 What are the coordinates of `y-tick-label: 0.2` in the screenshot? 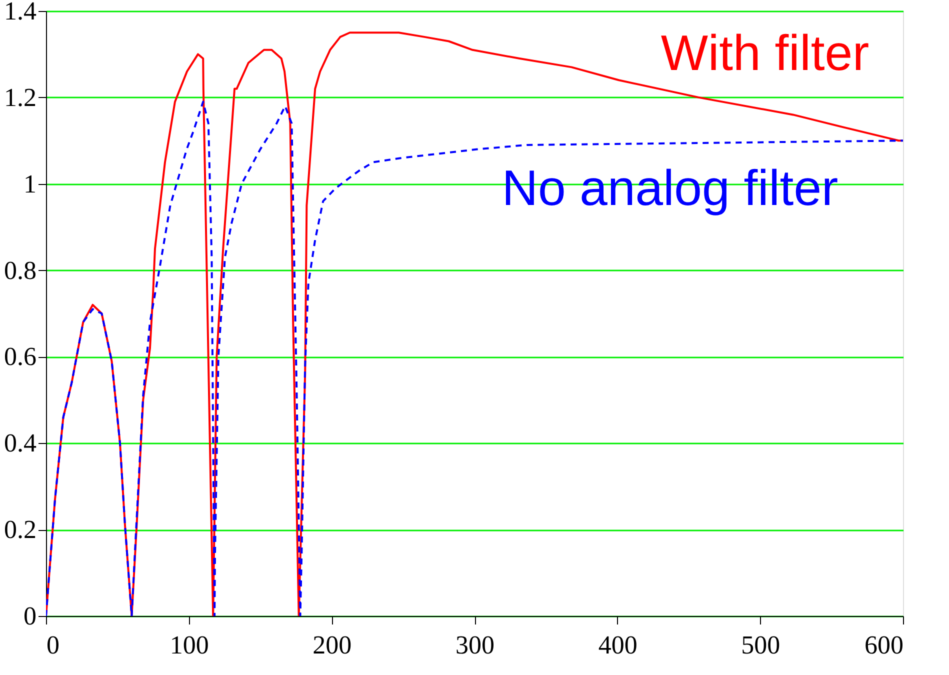 It's located at (20, 529).